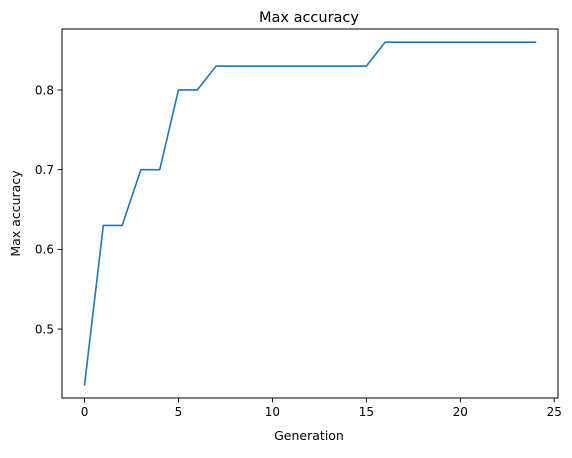 This screenshot has height=458, width=572. What do you see at coordinates (272, 412) in the screenshot?
I see `x-tick-label: 10` at bounding box center [272, 412].